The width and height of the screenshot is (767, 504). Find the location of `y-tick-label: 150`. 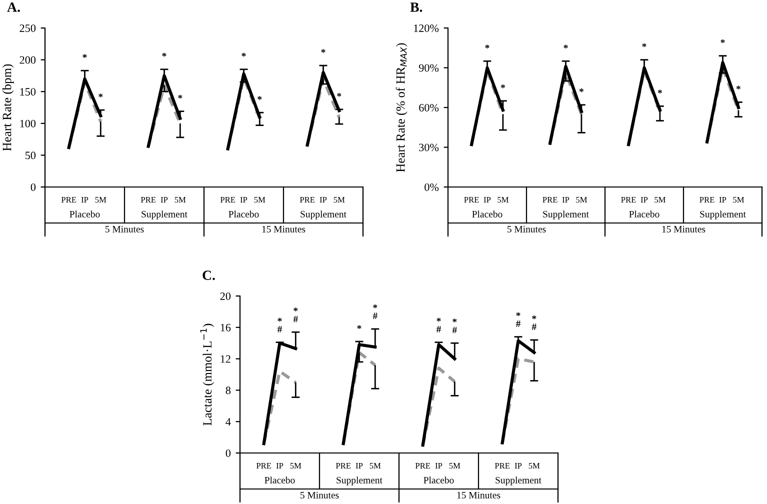

y-tick-label: 150 is located at coordinates (28, 92).